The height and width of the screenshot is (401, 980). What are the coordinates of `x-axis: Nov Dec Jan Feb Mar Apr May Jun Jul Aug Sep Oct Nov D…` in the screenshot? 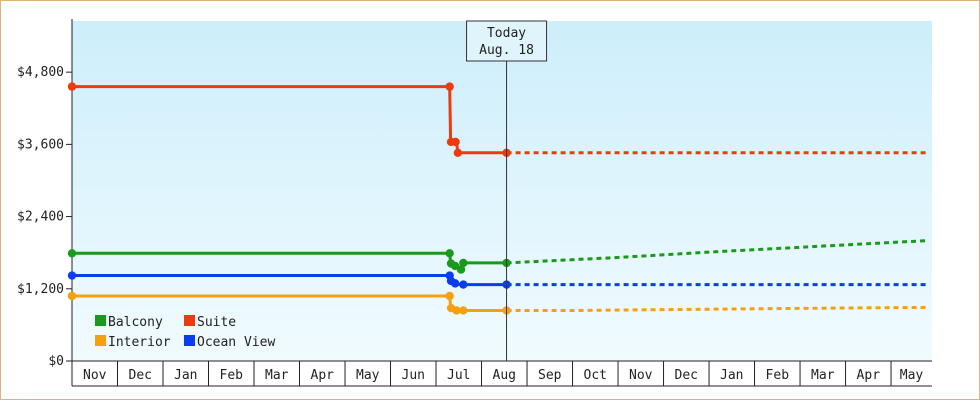 It's located at (501, 373).